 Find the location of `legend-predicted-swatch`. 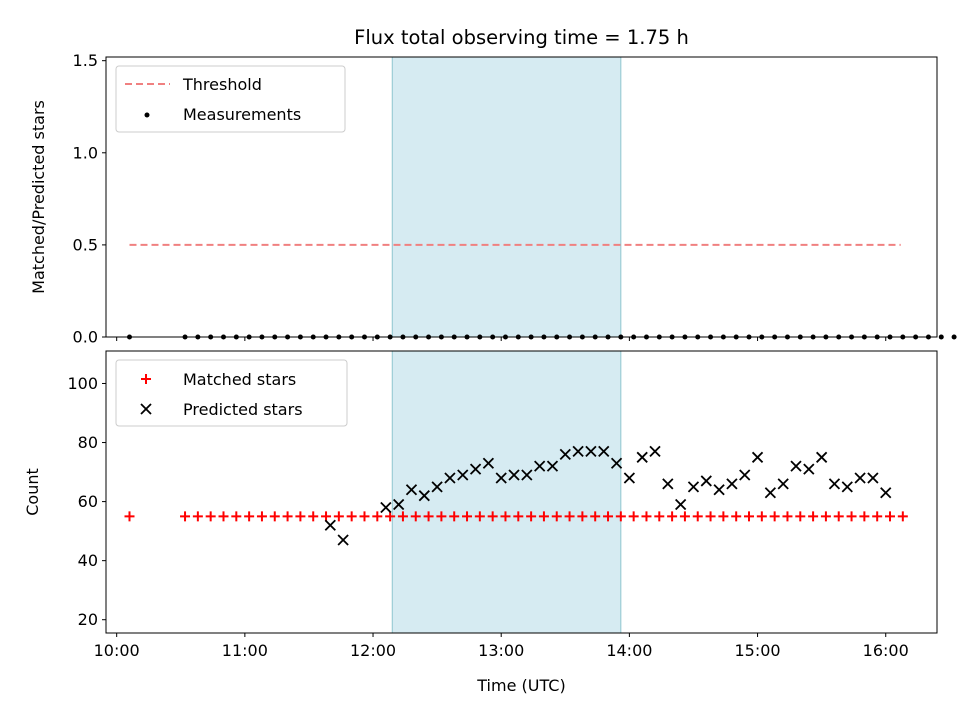

legend-predicted-swatch is located at coordinates (146, 409).